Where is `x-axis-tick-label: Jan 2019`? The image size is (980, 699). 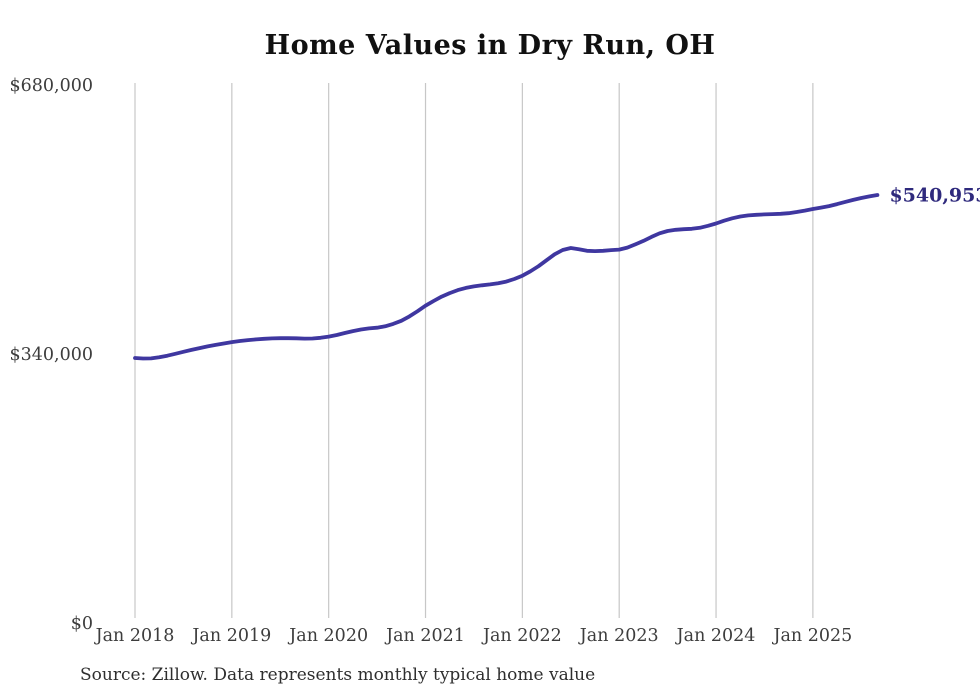
x-axis-tick-label: Jan 2019 is located at coordinates (230, 636).